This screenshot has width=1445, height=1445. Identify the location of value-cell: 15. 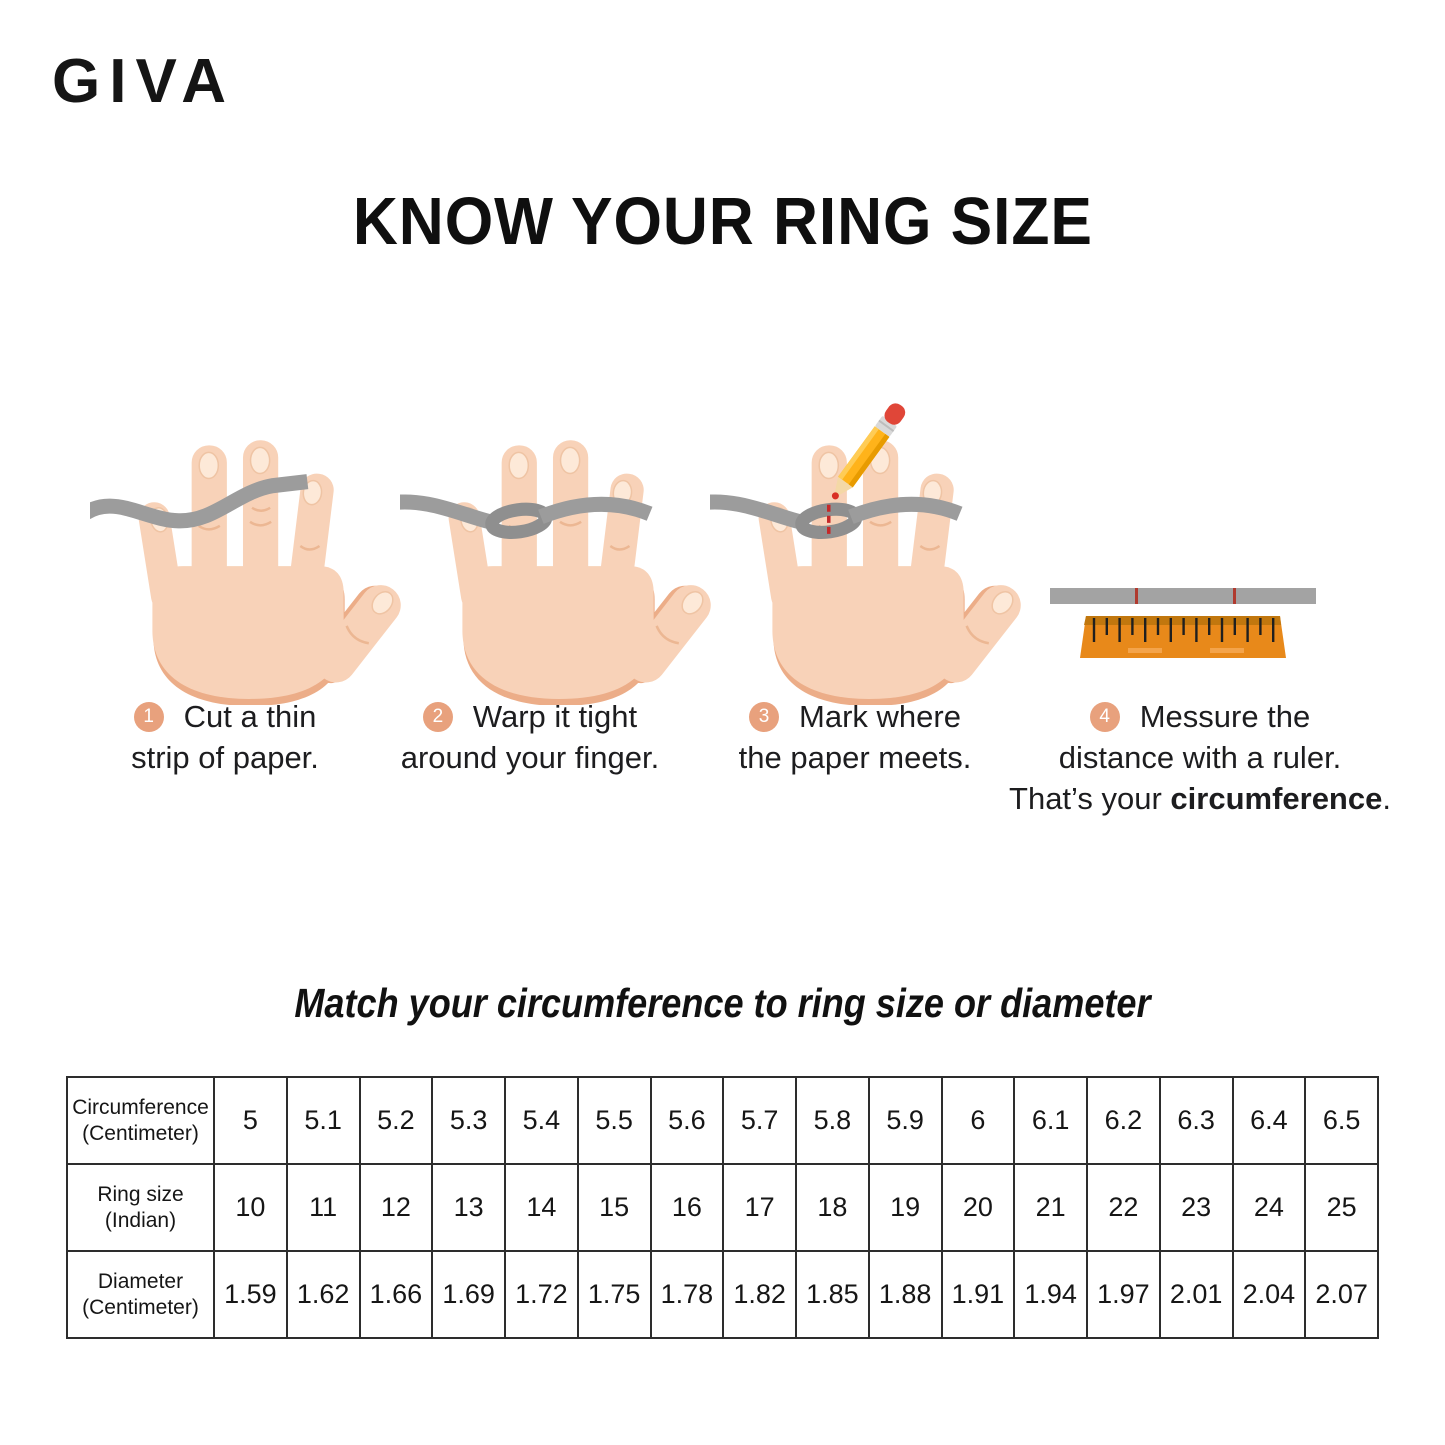
(614, 1207).